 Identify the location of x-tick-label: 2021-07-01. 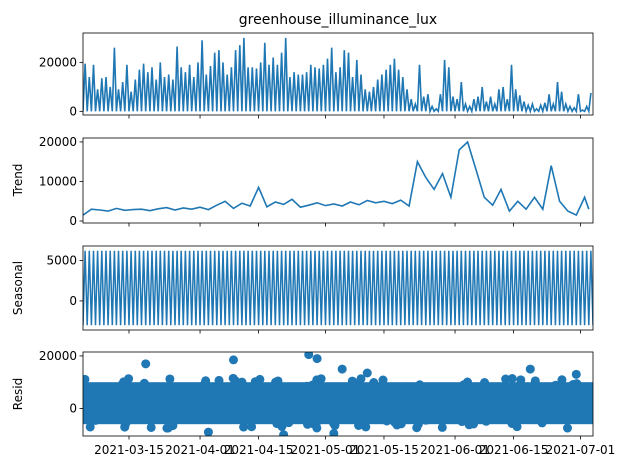
(581, 450).